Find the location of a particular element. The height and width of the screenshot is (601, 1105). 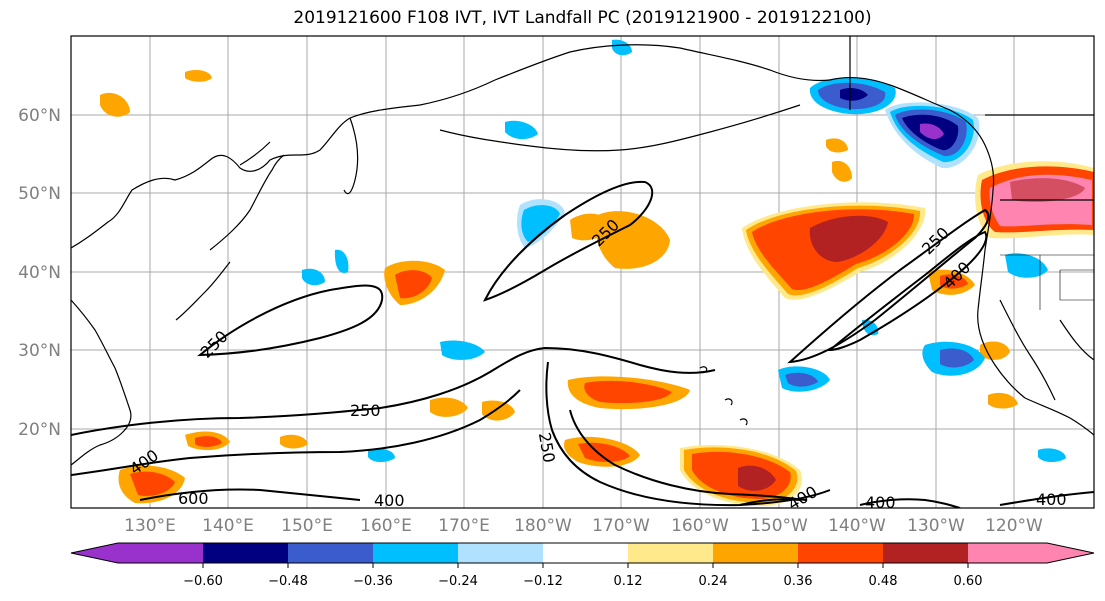

contour-label: 600 is located at coordinates (193, 498).